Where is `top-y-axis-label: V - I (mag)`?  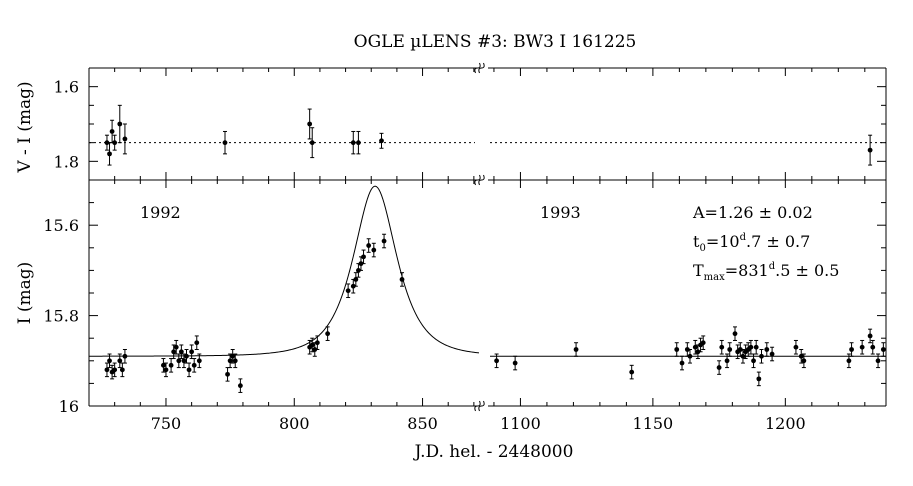 top-y-axis-label: V - I (mag) is located at coordinates (25, 127).